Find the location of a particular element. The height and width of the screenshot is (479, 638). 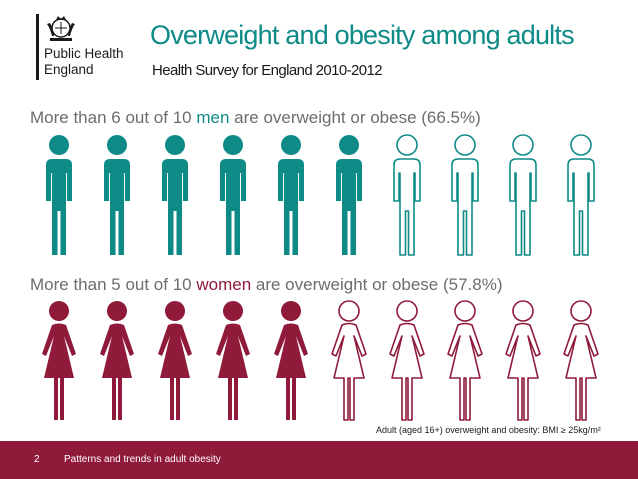

phe-logo: Public Health England is located at coordinates (91, 49).